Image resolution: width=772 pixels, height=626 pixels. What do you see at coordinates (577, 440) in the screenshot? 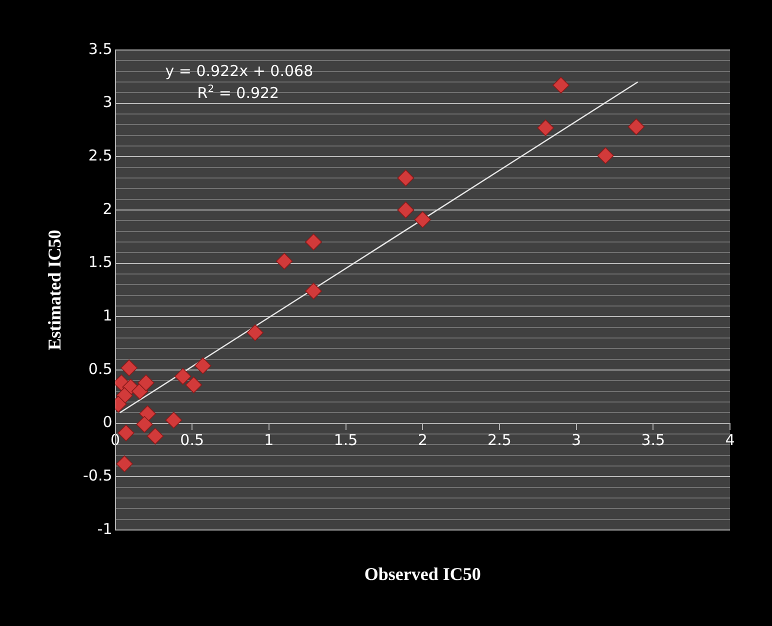
I see `x-tick-label: 3` at bounding box center [577, 440].